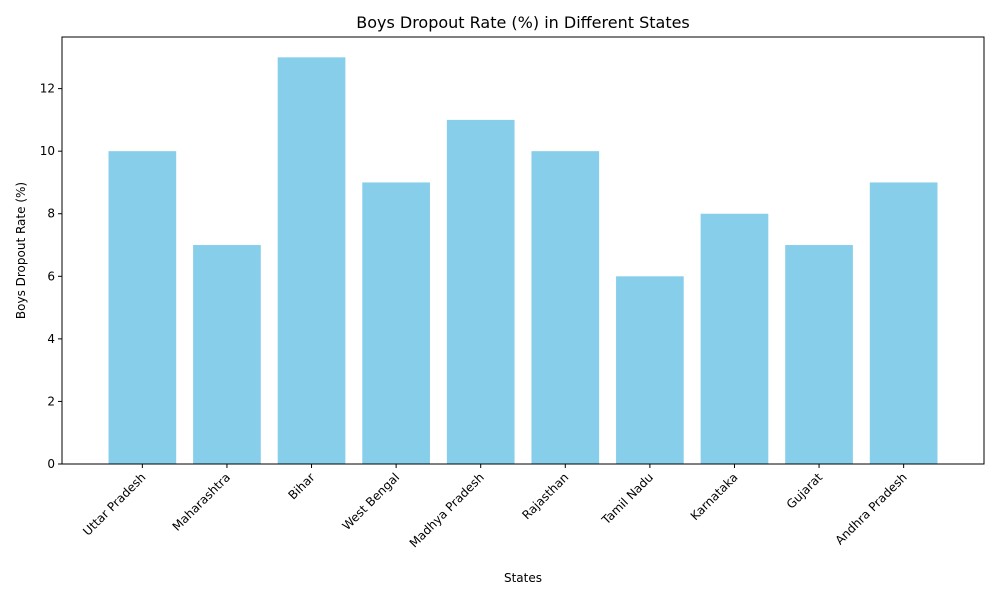  Describe the element at coordinates (114, 504) in the screenshot. I see `x-tick-label: Uttar Pradesh` at that location.